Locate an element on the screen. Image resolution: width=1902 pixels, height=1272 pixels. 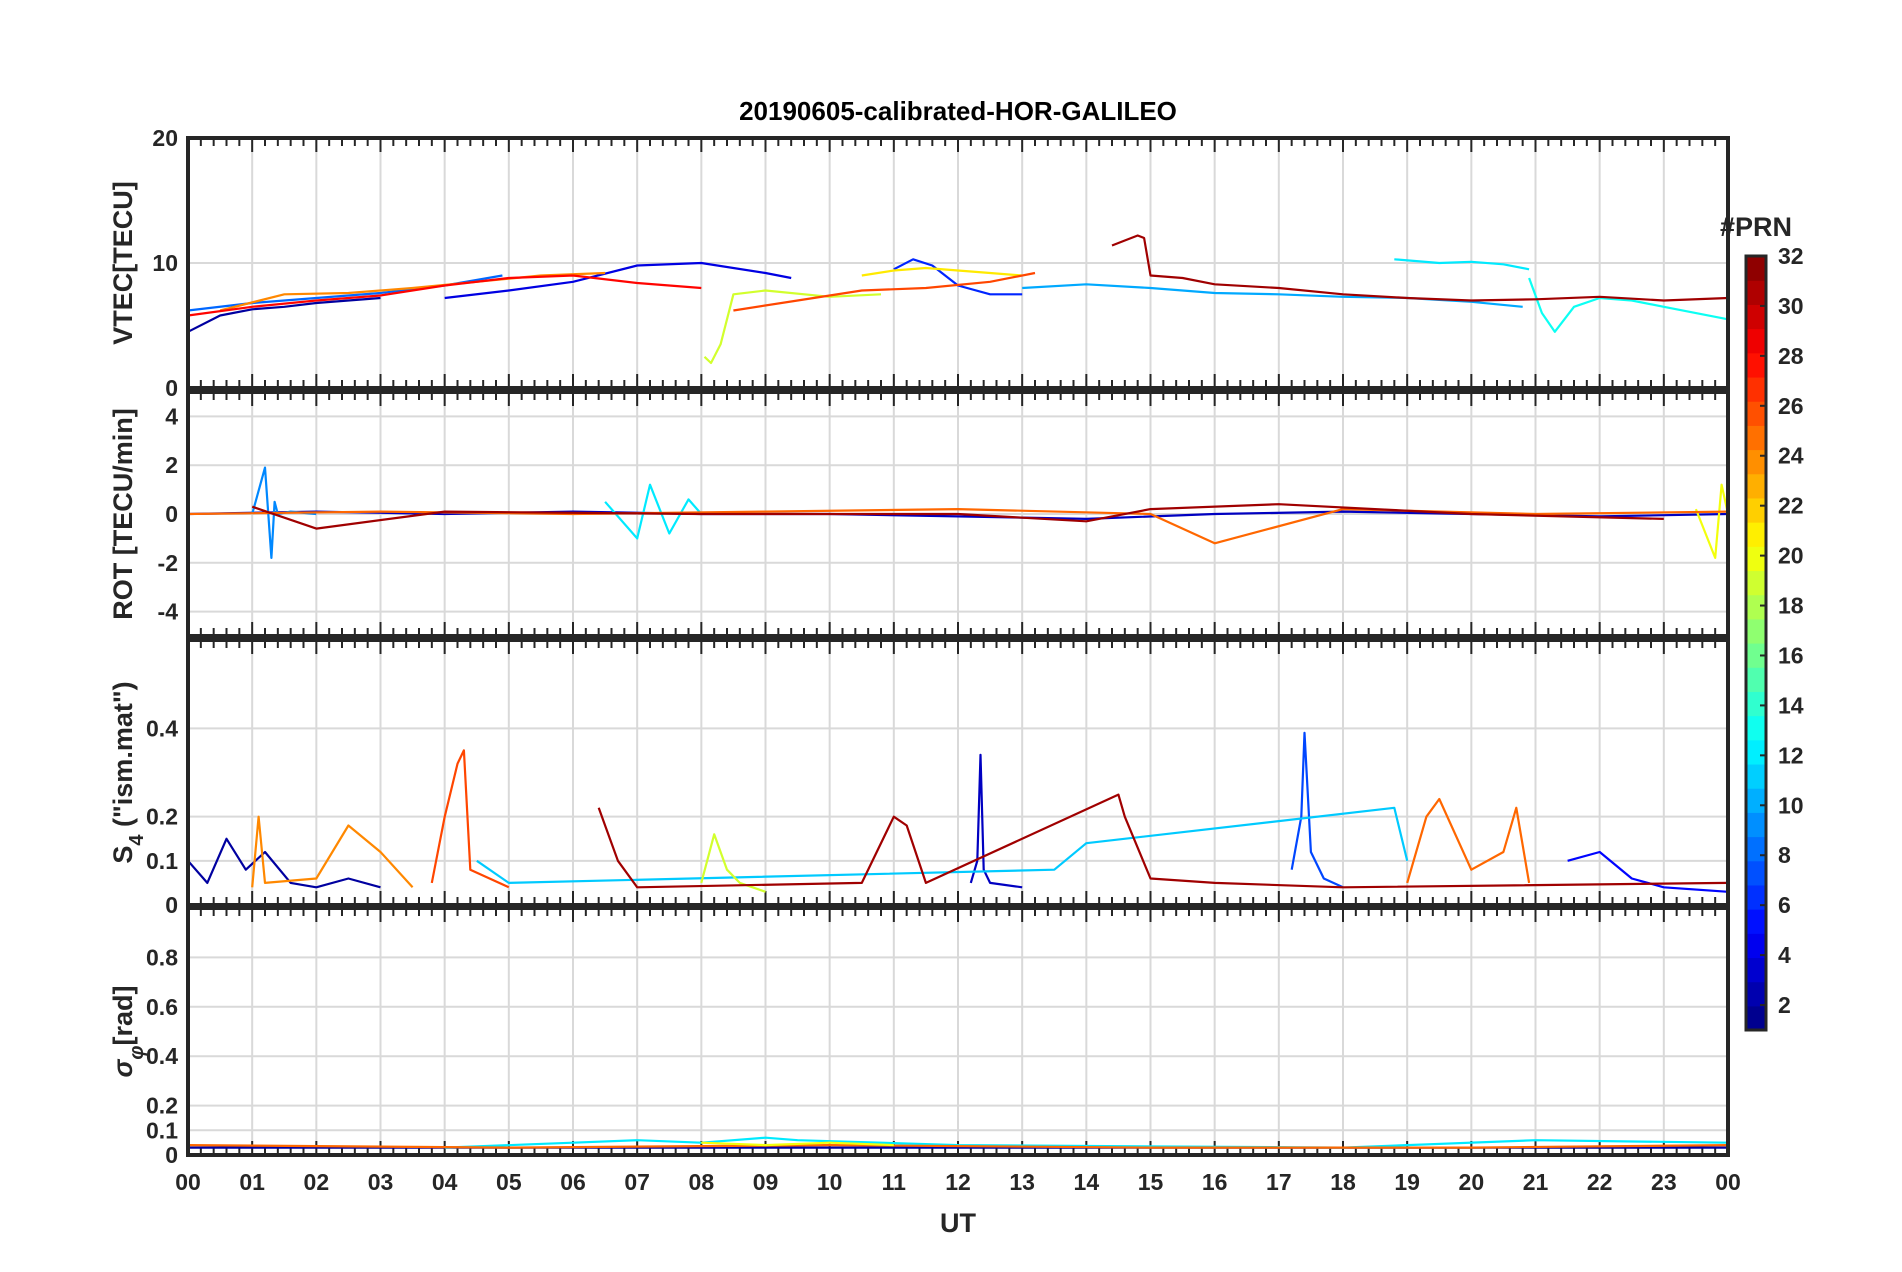
x-axis-label: UT is located at coordinates (958, 1223).